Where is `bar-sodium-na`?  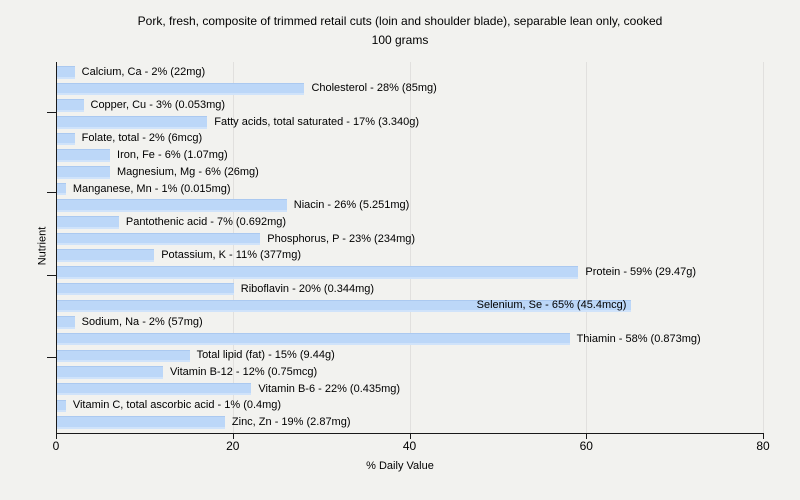
bar-sodium-na is located at coordinates (66, 322).